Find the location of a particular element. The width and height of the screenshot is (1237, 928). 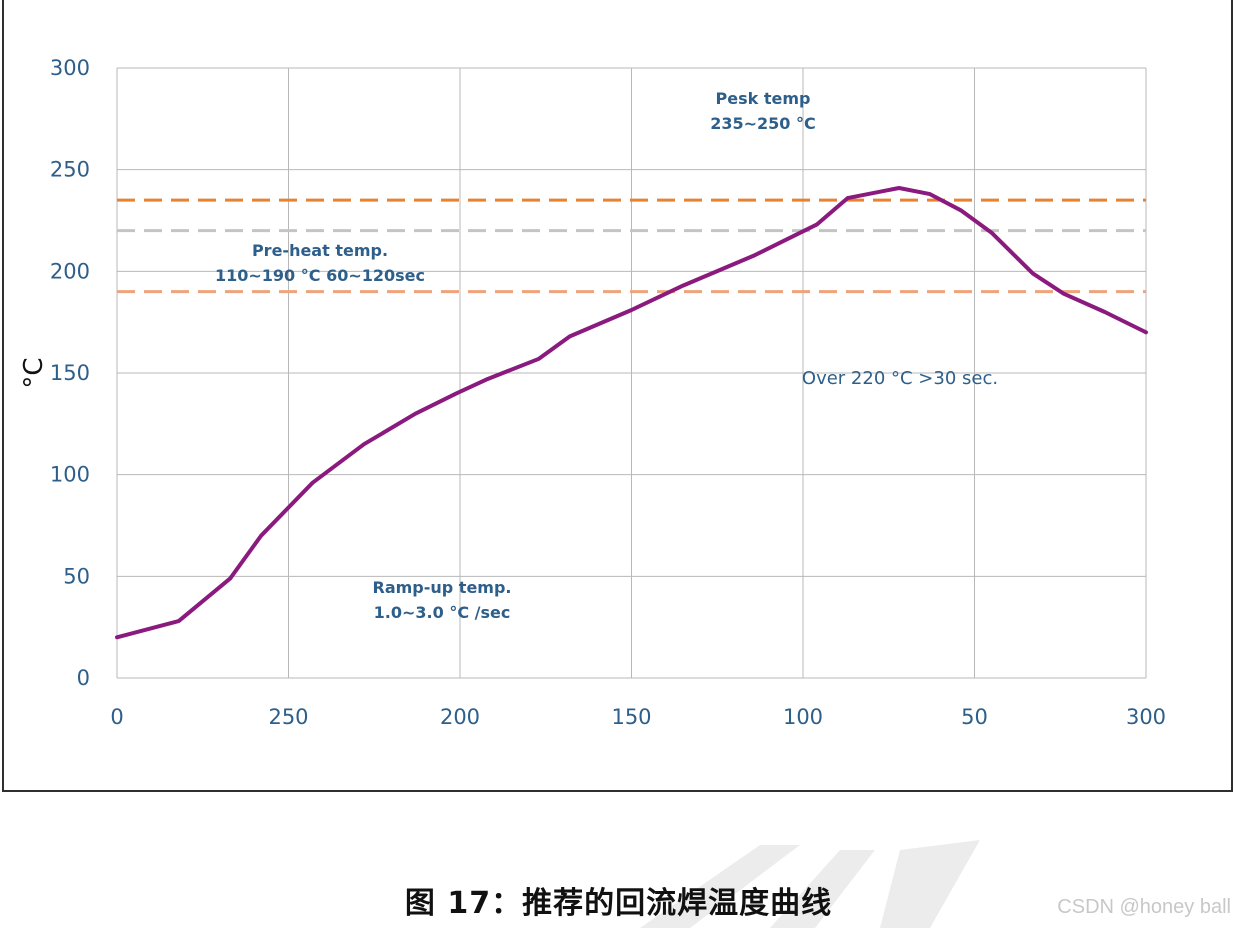

x-tick-labels: 0 250 200 150 100 50 300 is located at coordinates (638, 717).